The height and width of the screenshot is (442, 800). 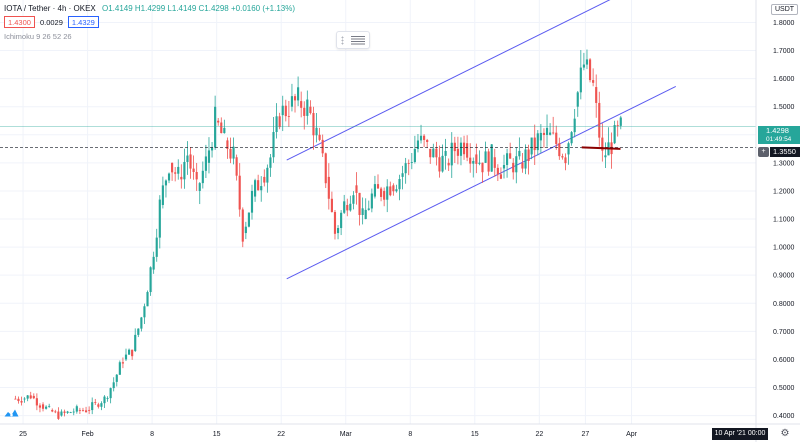 What do you see at coordinates (785, 152) in the screenshot?
I see `horizontal-line-price-label: 1.3550` at bounding box center [785, 152].